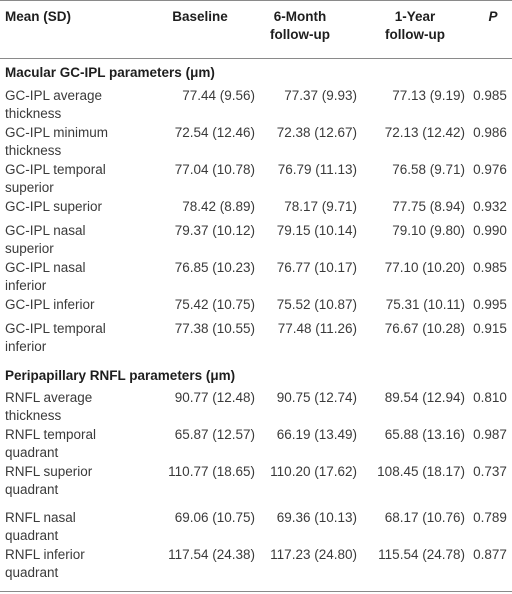 The height and width of the screenshot is (594, 512). I want to click on cell-p-value: 0.915, so click(490, 328).